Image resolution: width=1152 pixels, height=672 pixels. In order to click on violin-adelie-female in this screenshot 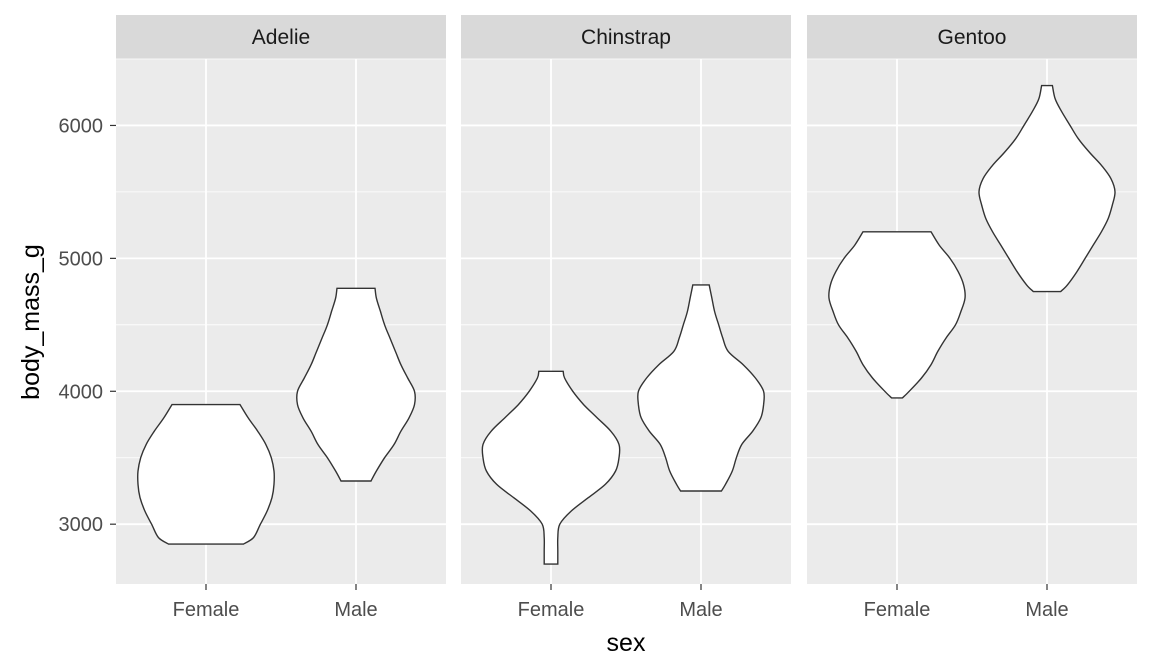, I will do `click(206, 474)`.